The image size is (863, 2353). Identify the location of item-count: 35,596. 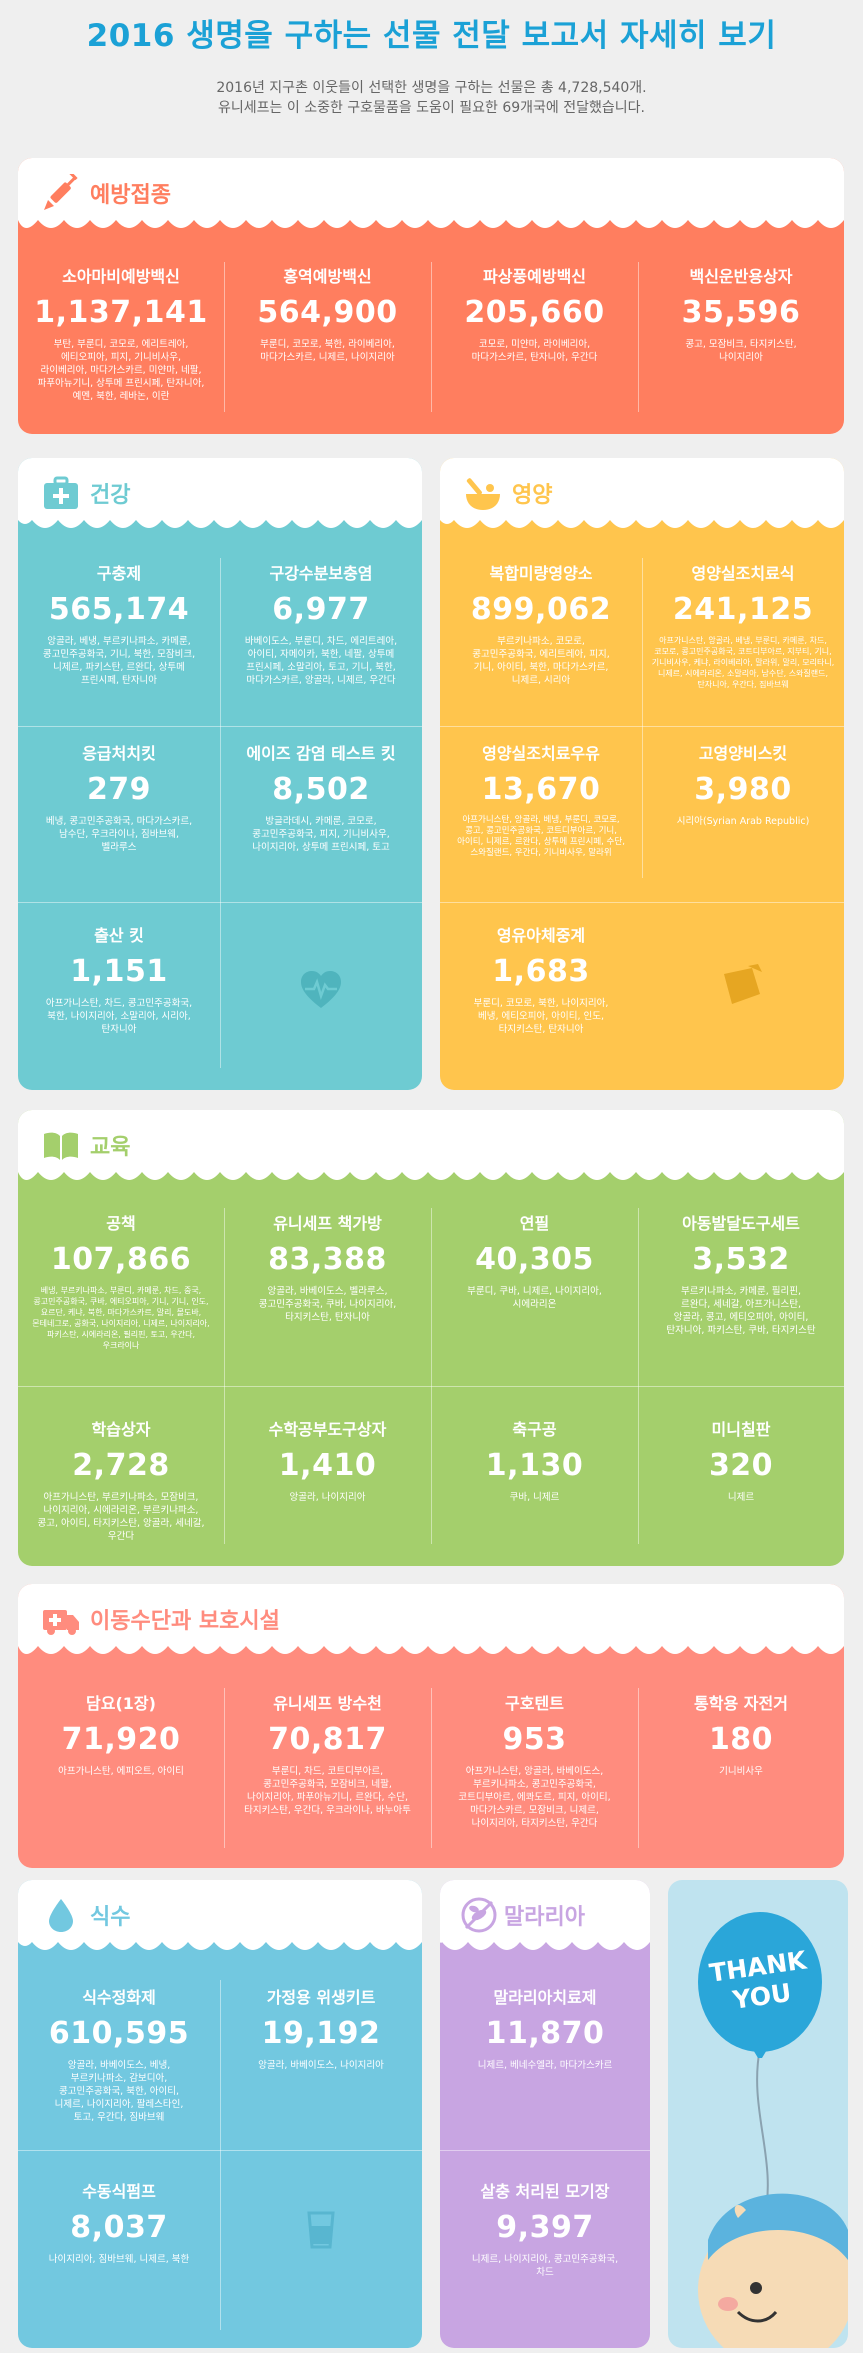
(741, 312).